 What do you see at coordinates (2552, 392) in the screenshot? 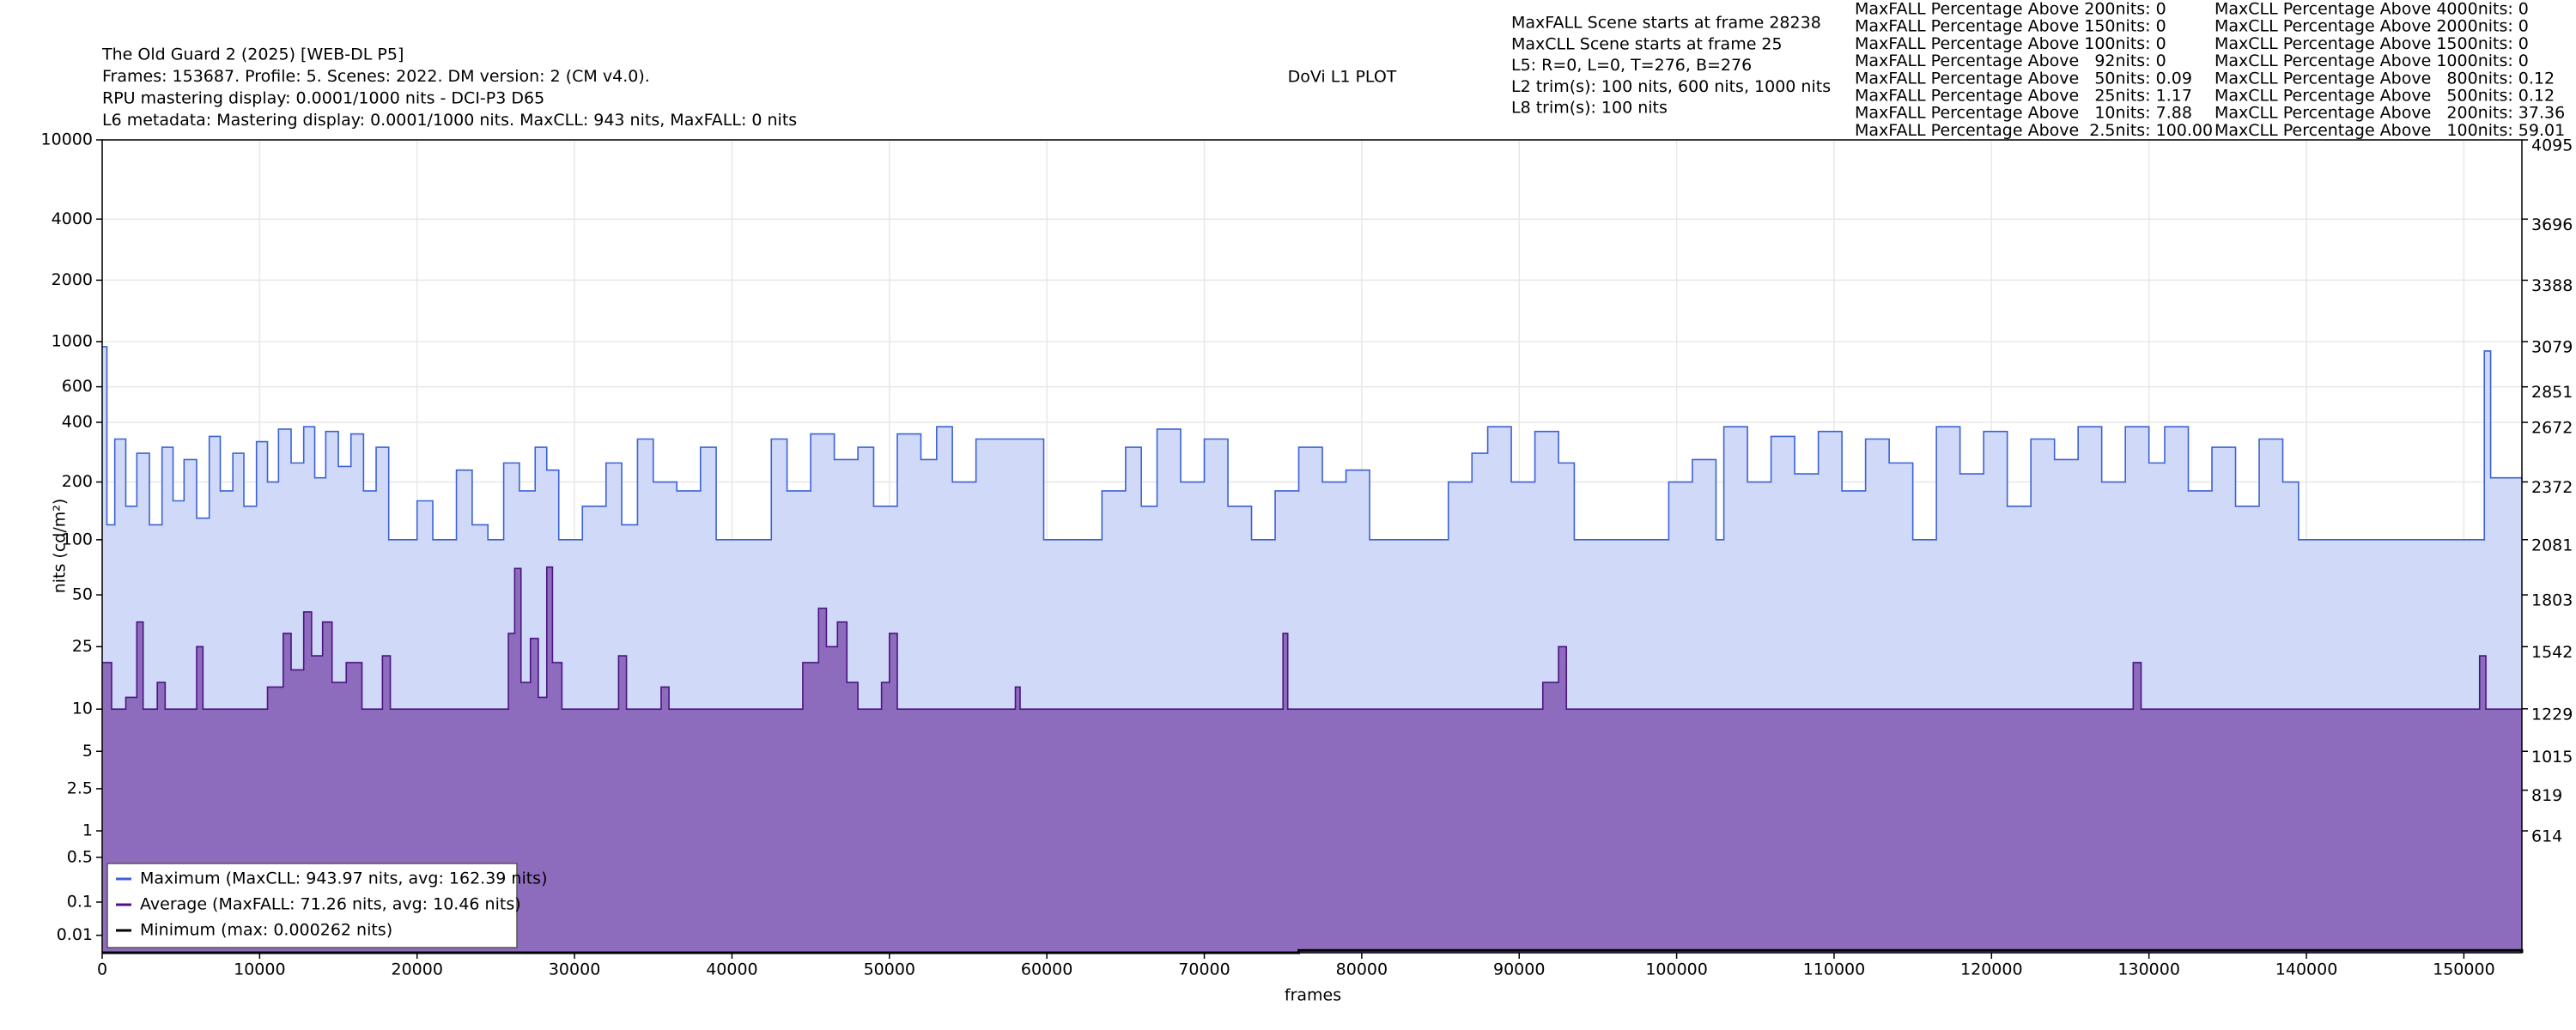
I see `y2-tick-label: 2851` at bounding box center [2552, 392].